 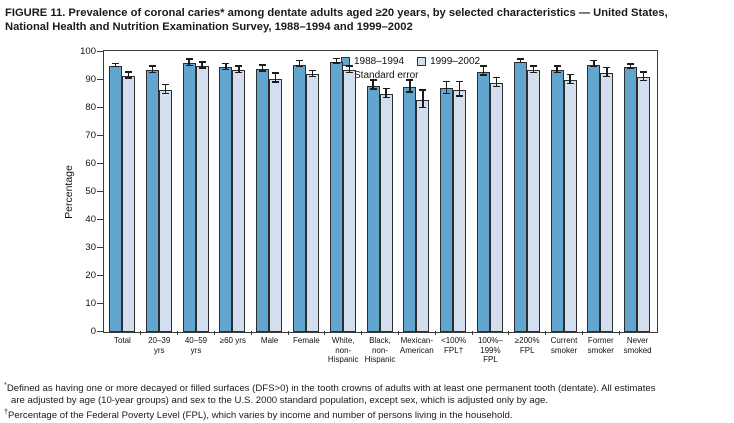 What do you see at coordinates (263, 200) in the screenshot?
I see `bar-1988–1994-4` at bounding box center [263, 200].